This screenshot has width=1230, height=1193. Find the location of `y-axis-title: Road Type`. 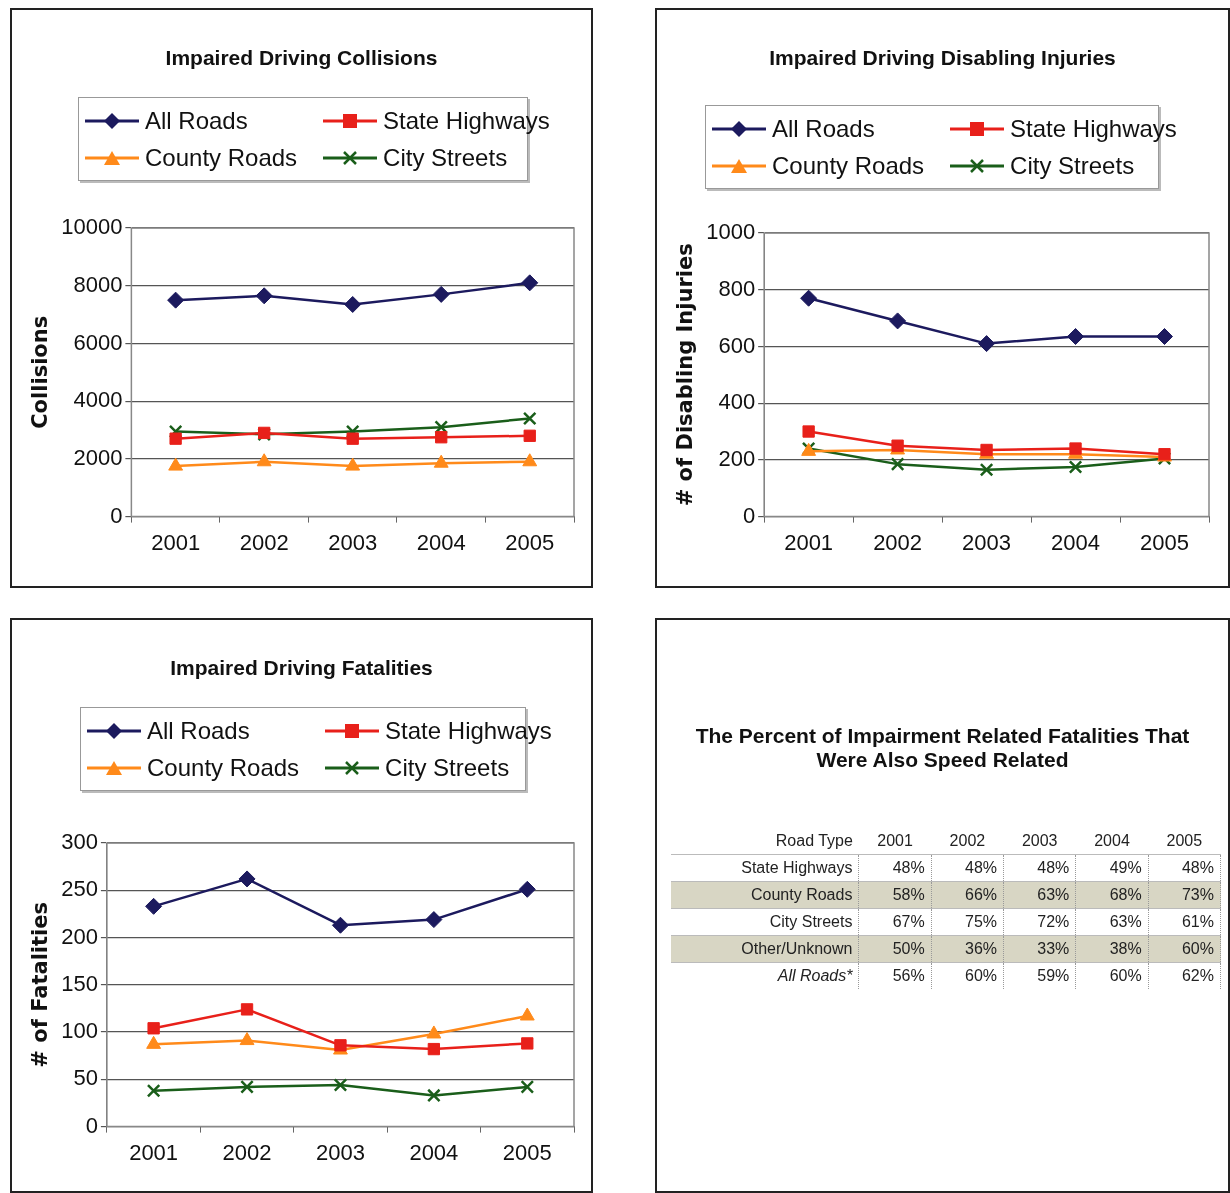

y-axis-title: Road Type is located at coordinates (814, 841).